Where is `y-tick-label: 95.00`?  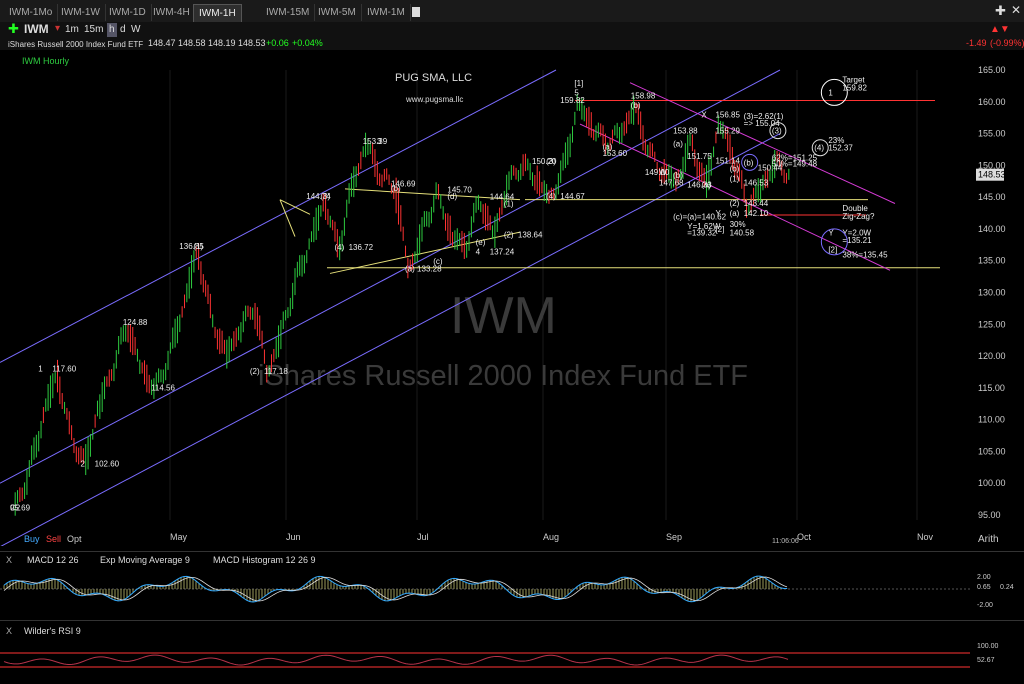 y-tick-label: 95.00 is located at coordinates (989, 515).